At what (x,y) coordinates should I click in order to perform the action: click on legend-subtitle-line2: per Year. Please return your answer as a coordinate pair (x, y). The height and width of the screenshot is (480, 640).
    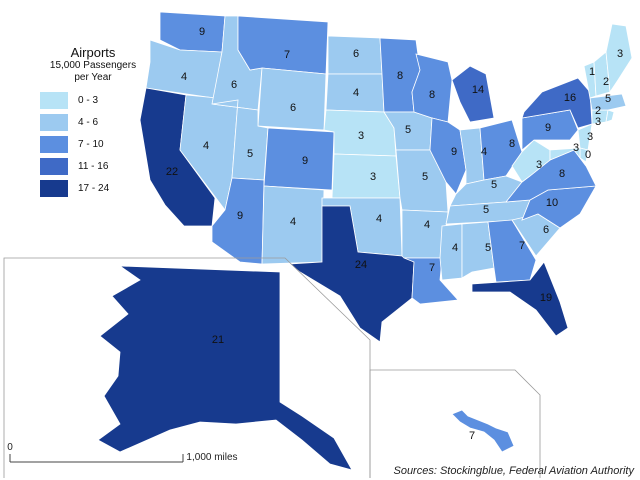
    Looking at the image, I should click on (93, 77).